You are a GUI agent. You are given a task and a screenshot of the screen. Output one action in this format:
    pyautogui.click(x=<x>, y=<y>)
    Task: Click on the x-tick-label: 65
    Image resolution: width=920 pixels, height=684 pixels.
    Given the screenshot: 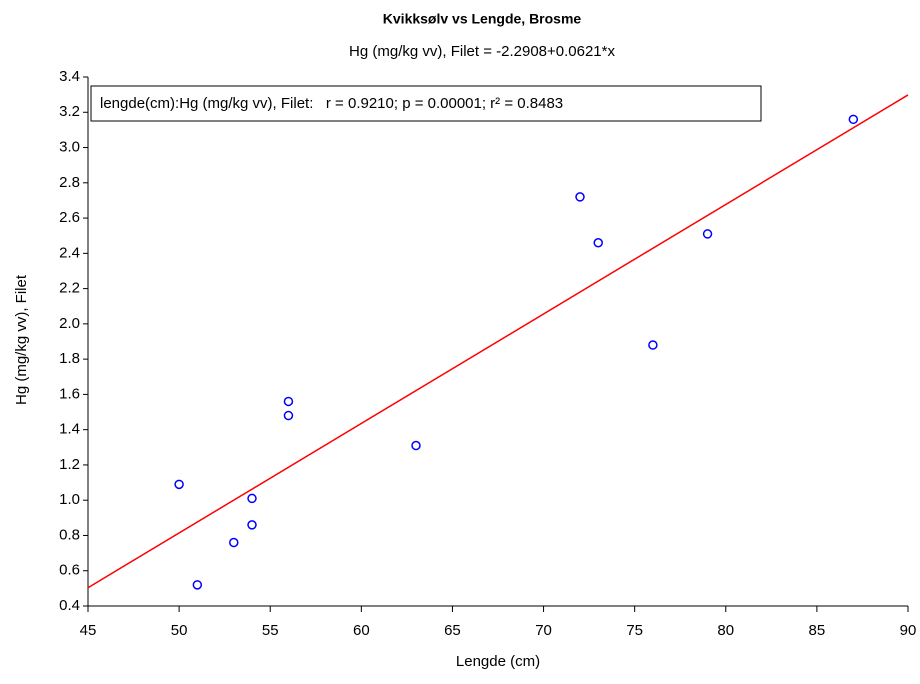 What is the action you would take?
    pyautogui.click(x=452, y=630)
    